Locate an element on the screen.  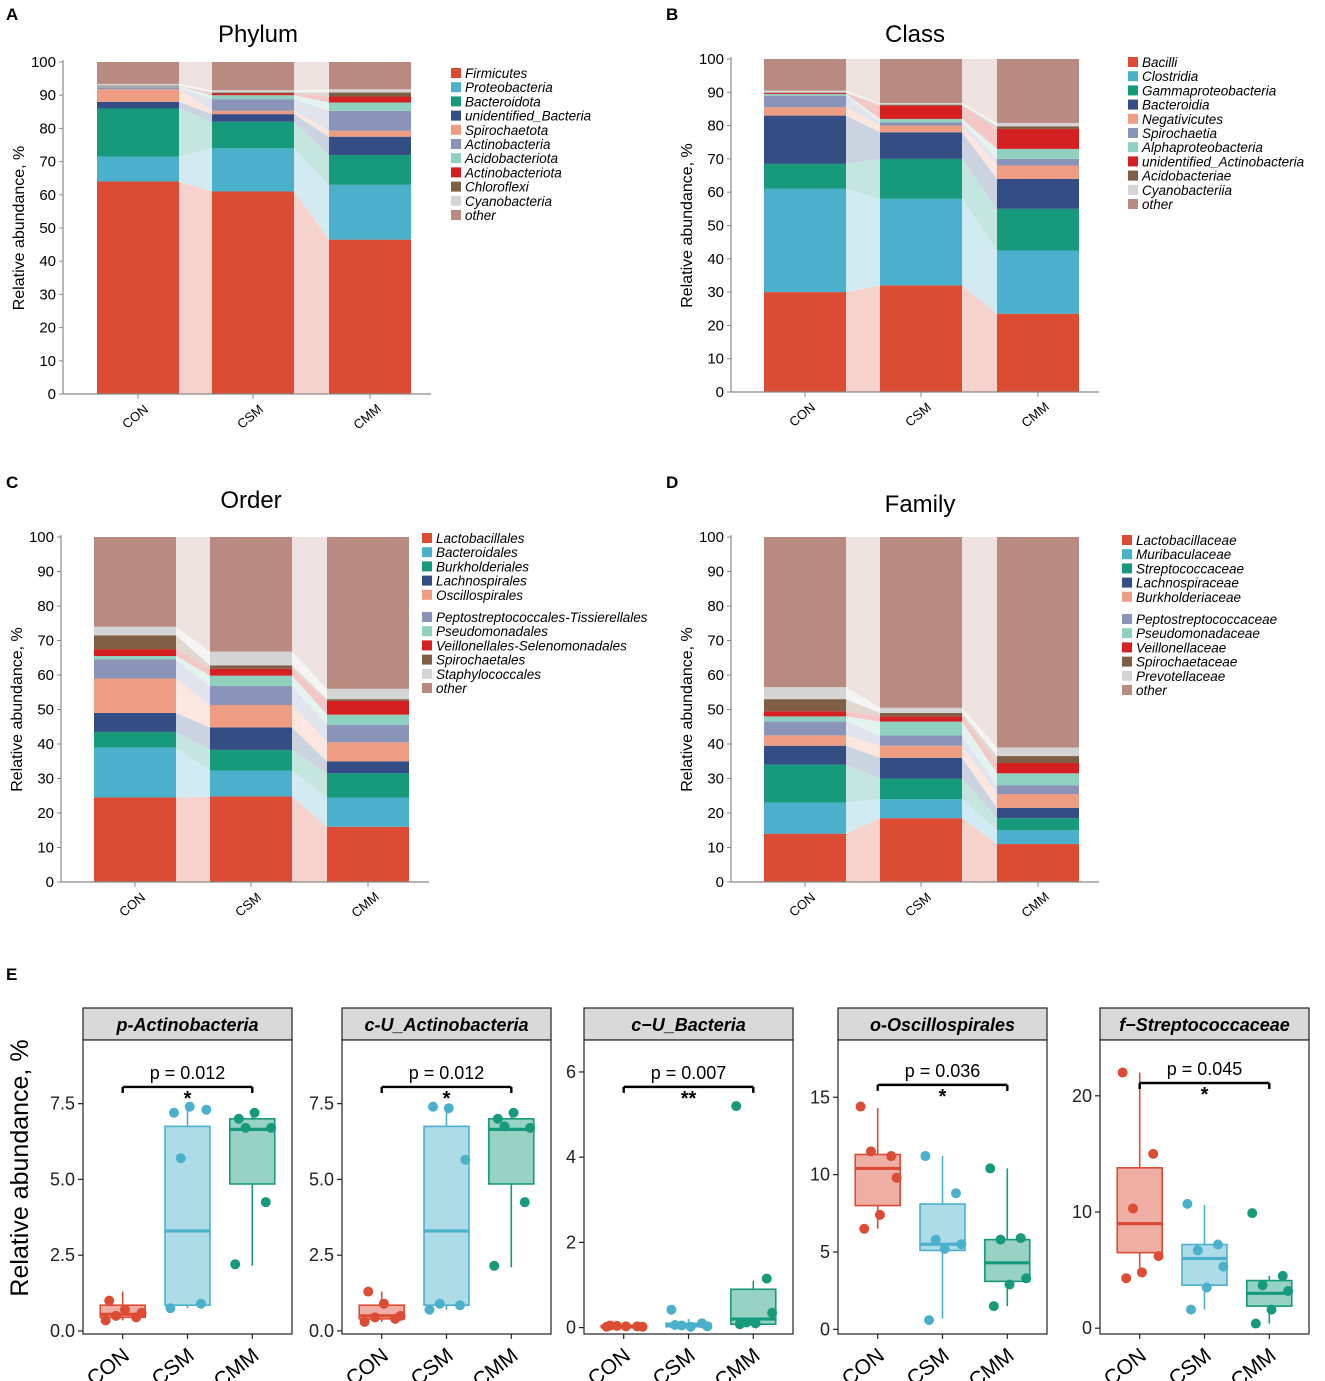
box-iqr is located at coordinates (1007, 1260).